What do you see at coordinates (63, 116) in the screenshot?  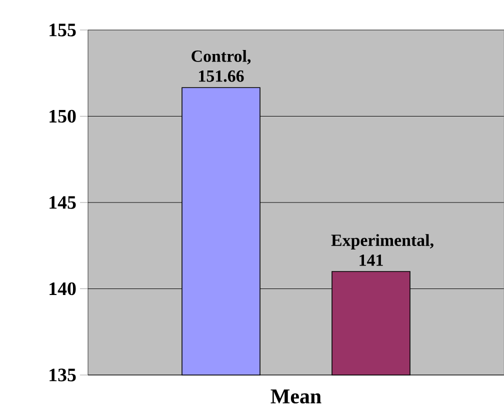 I see `y-tick-label: 150` at bounding box center [63, 116].